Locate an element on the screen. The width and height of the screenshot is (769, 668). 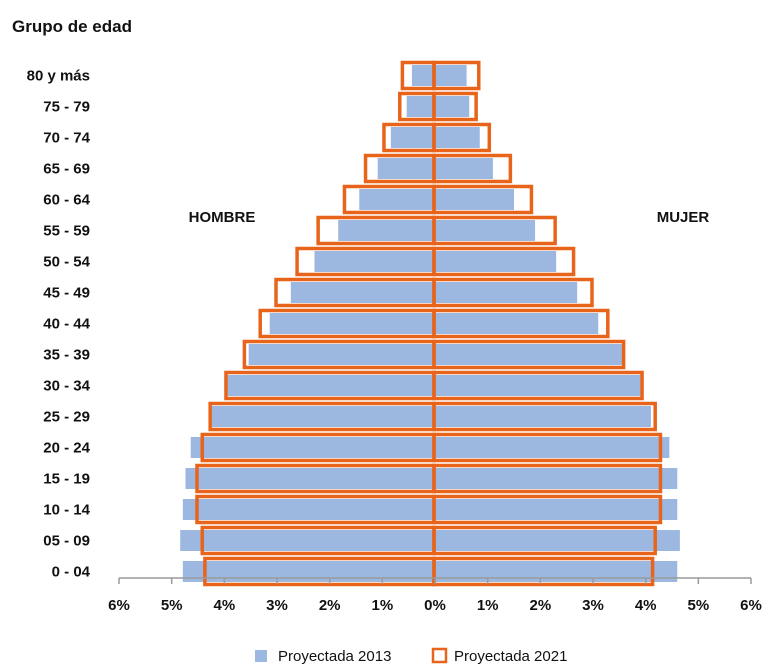
category-label: 05 - 09 is located at coordinates (66, 541).